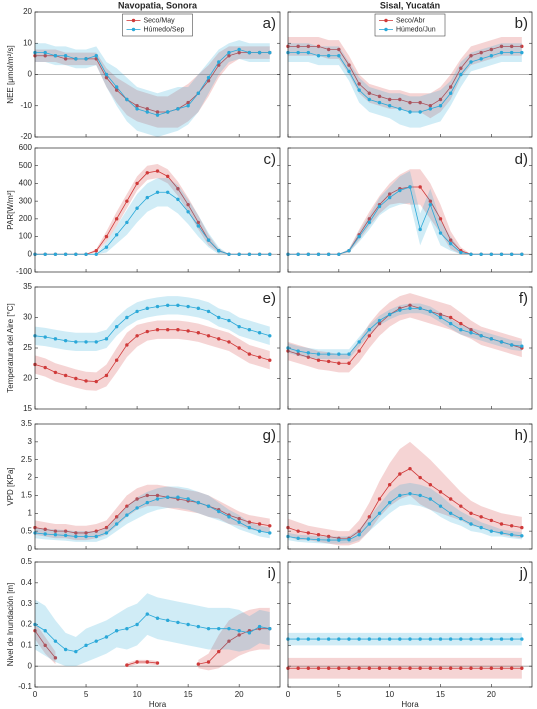 The image size is (537, 709). What do you see at coordinates (27, 408) in the screenshot?
I see `y-tick-label: 15` at bounding box center [27, 408].